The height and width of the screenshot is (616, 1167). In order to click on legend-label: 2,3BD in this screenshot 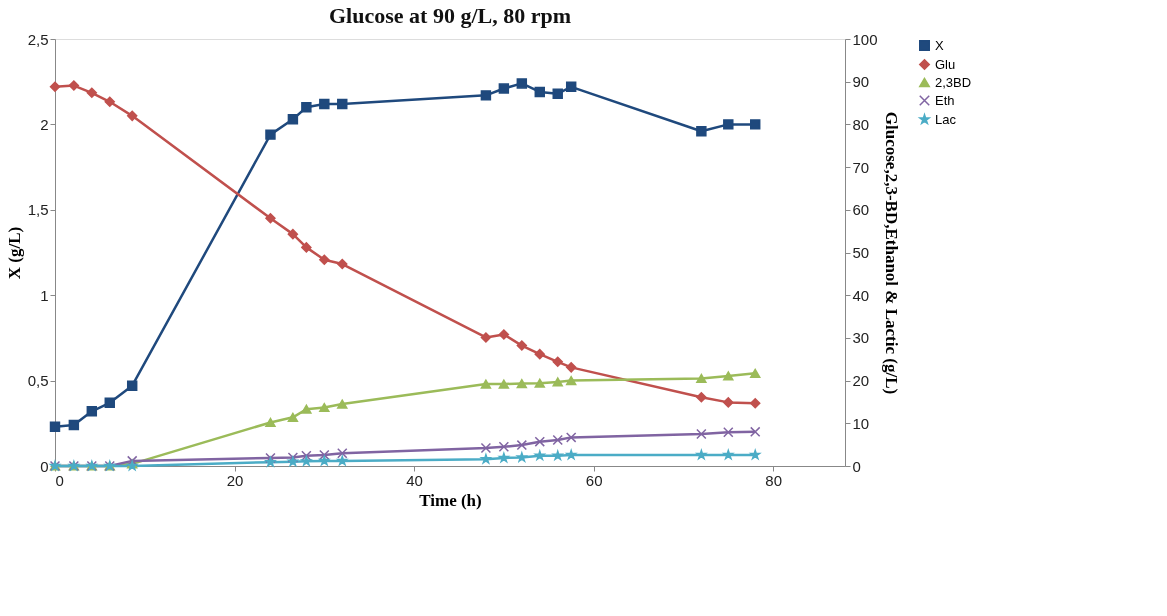, I will do `click(953, 82)`.